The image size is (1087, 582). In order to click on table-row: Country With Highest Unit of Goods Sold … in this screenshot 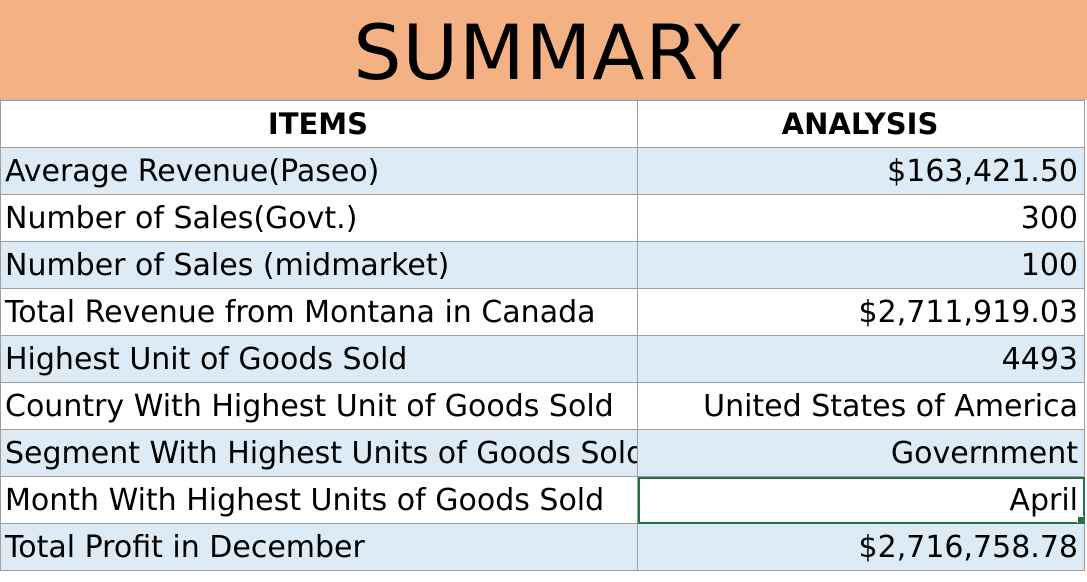, I will do `click(542, 406)`.